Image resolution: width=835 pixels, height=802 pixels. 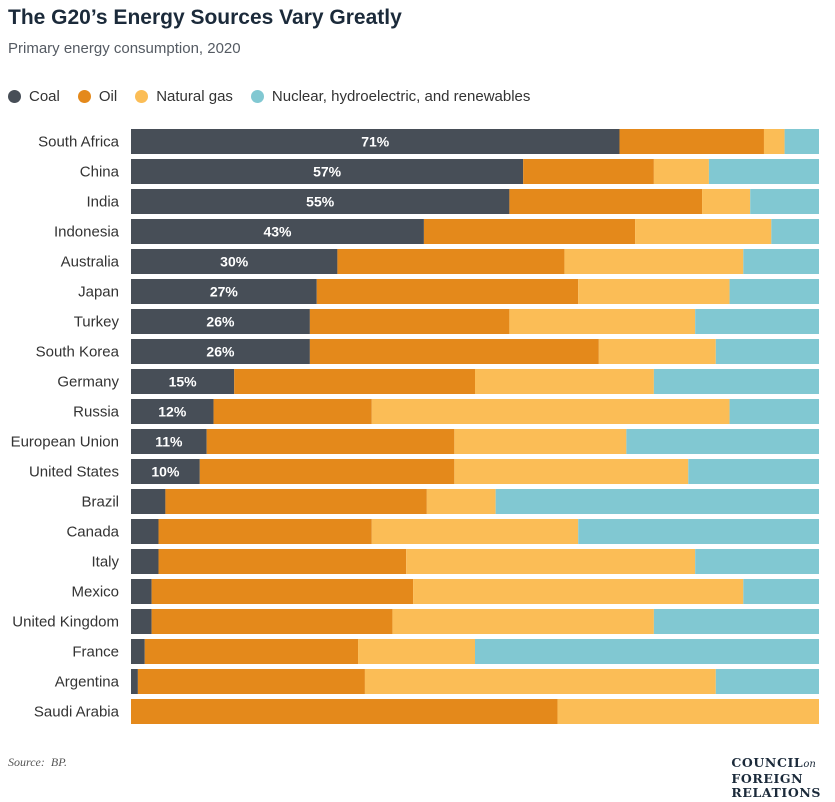 What do you see at coordinates (529, 231) in the screenshot?
I see `bar-indonesia-oil` at bounding box center [529, 231].